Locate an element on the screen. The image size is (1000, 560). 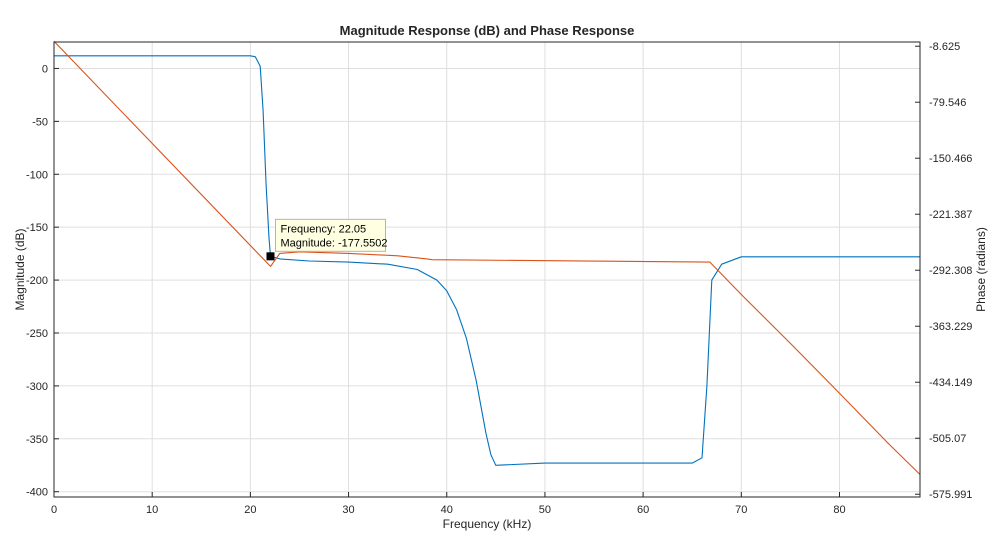
x-axis: 0 10 20 30 40 50 60 70 80 is located at coordinates (448, 504).